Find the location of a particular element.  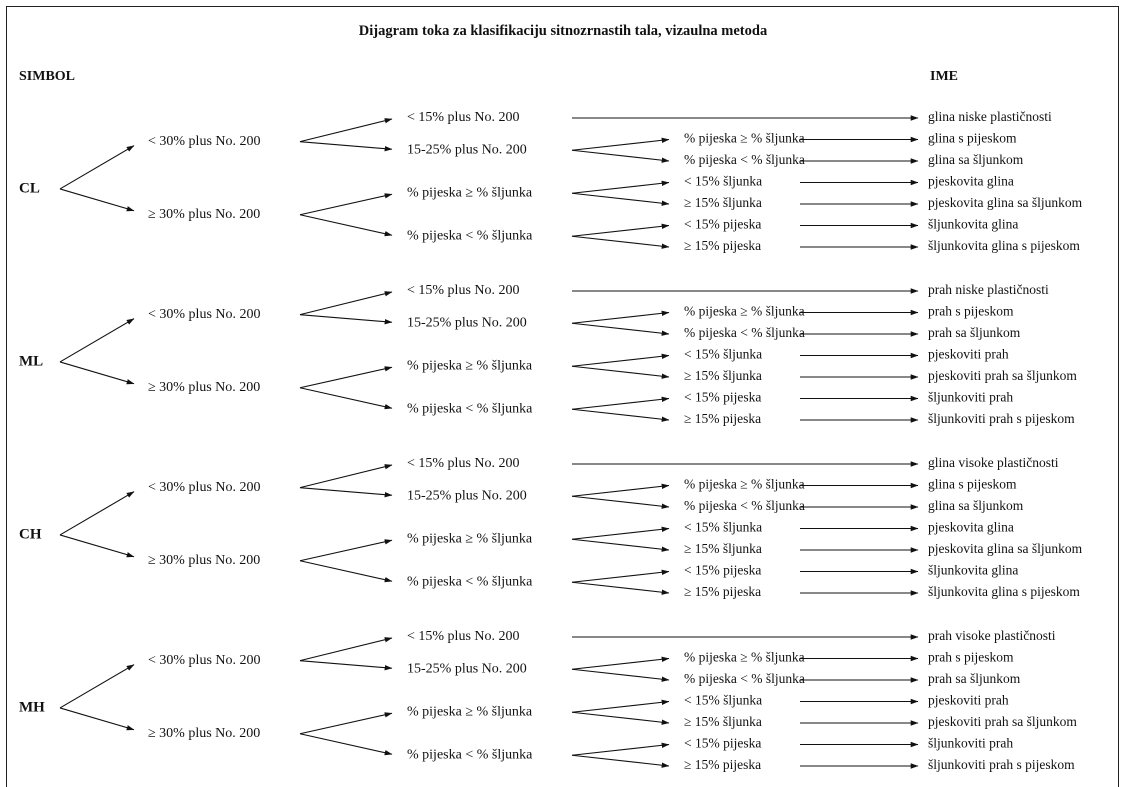

criterion-label: < 15% šljunka is located at coordinates (723, 700).